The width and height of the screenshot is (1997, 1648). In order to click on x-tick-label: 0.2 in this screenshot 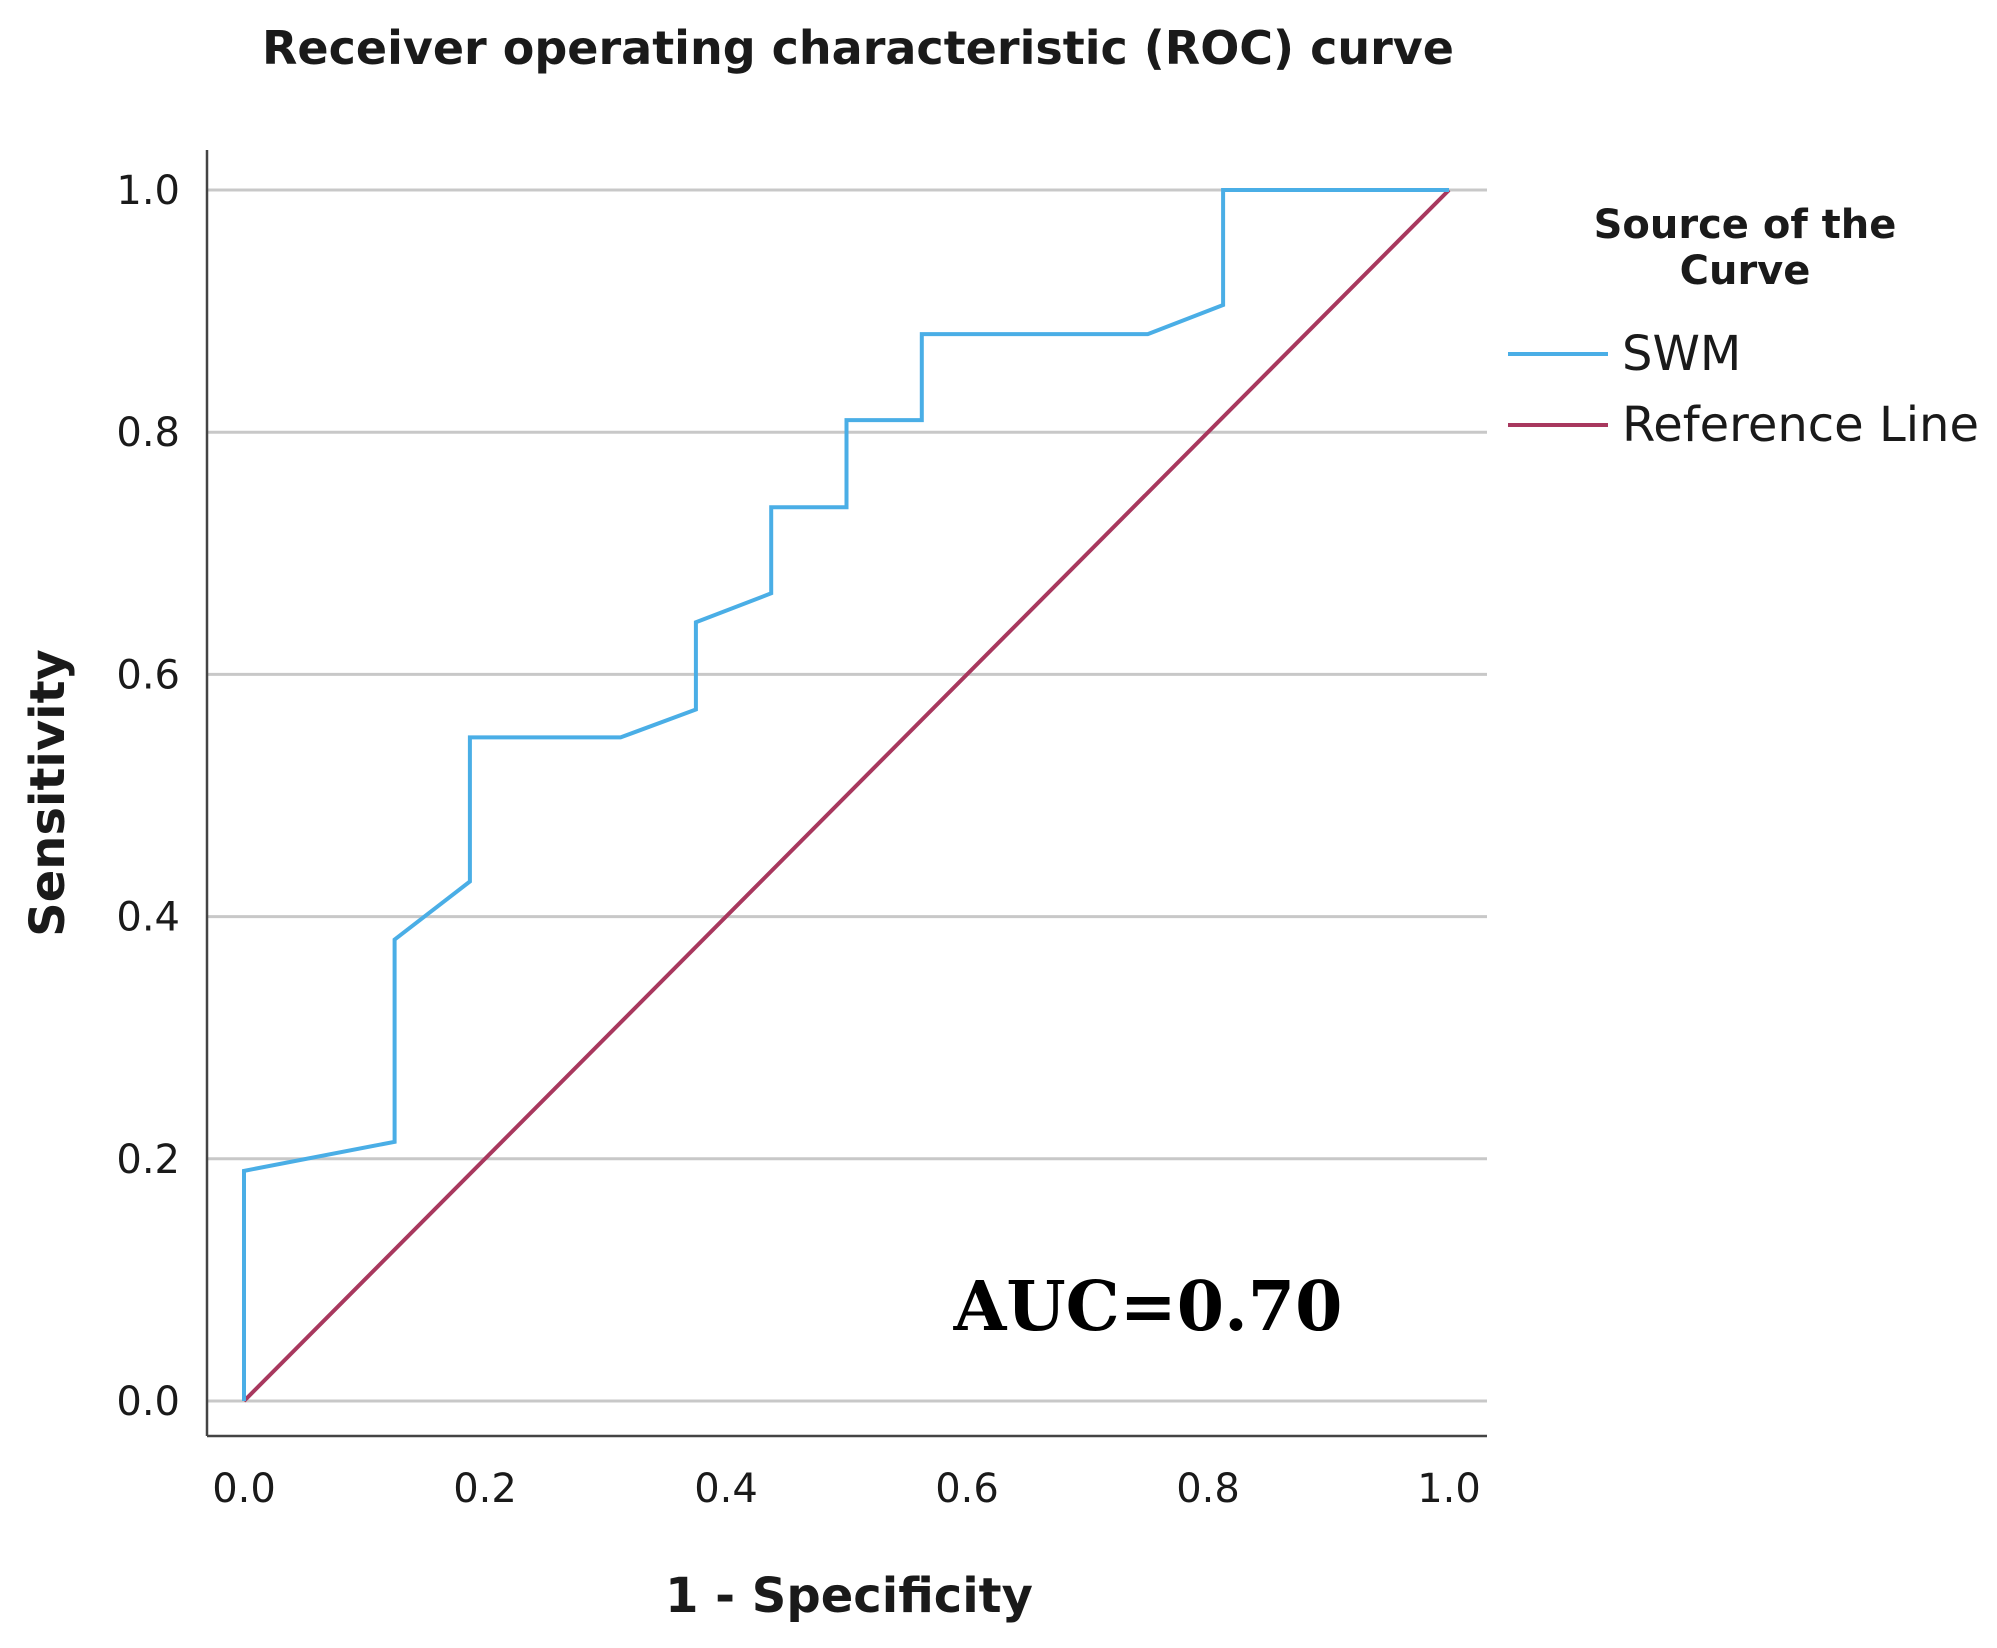, I will do `click(485, 1489)`.